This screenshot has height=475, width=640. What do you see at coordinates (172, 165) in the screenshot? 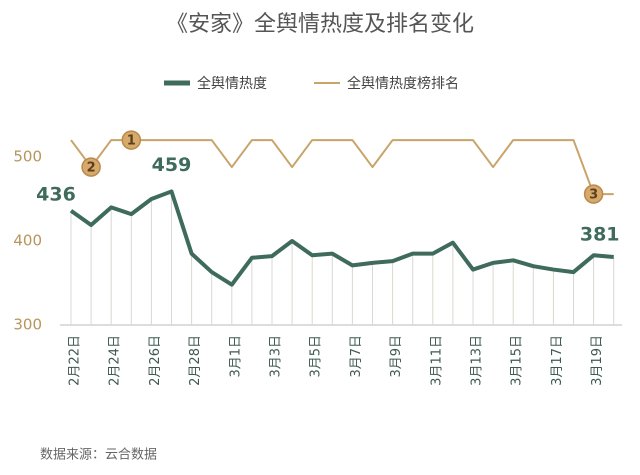
I see `data-label: 459` at bounding box center [172, 165].